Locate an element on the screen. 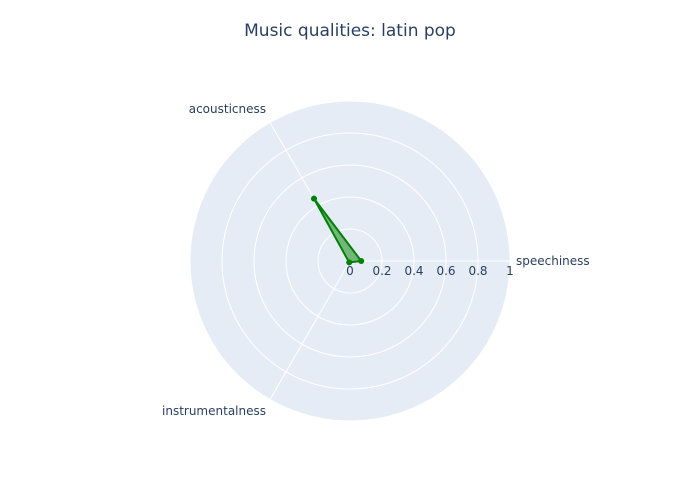 This screenshot has width=700, height=500. radial-tick-label: 0.2 is located at coordinates (381, 271).